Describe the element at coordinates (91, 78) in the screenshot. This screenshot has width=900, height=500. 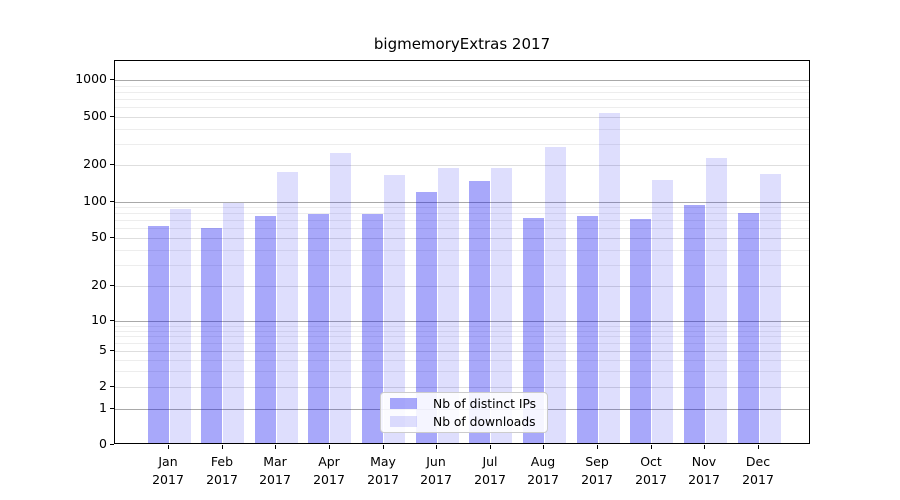
I see `y-tick-label-1000: 1000` at that location.